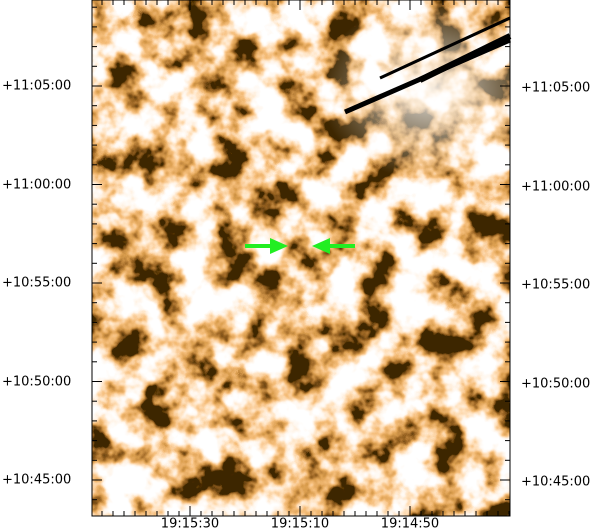  I want to click on ra-label: 19:14:50, so click(410, 524).